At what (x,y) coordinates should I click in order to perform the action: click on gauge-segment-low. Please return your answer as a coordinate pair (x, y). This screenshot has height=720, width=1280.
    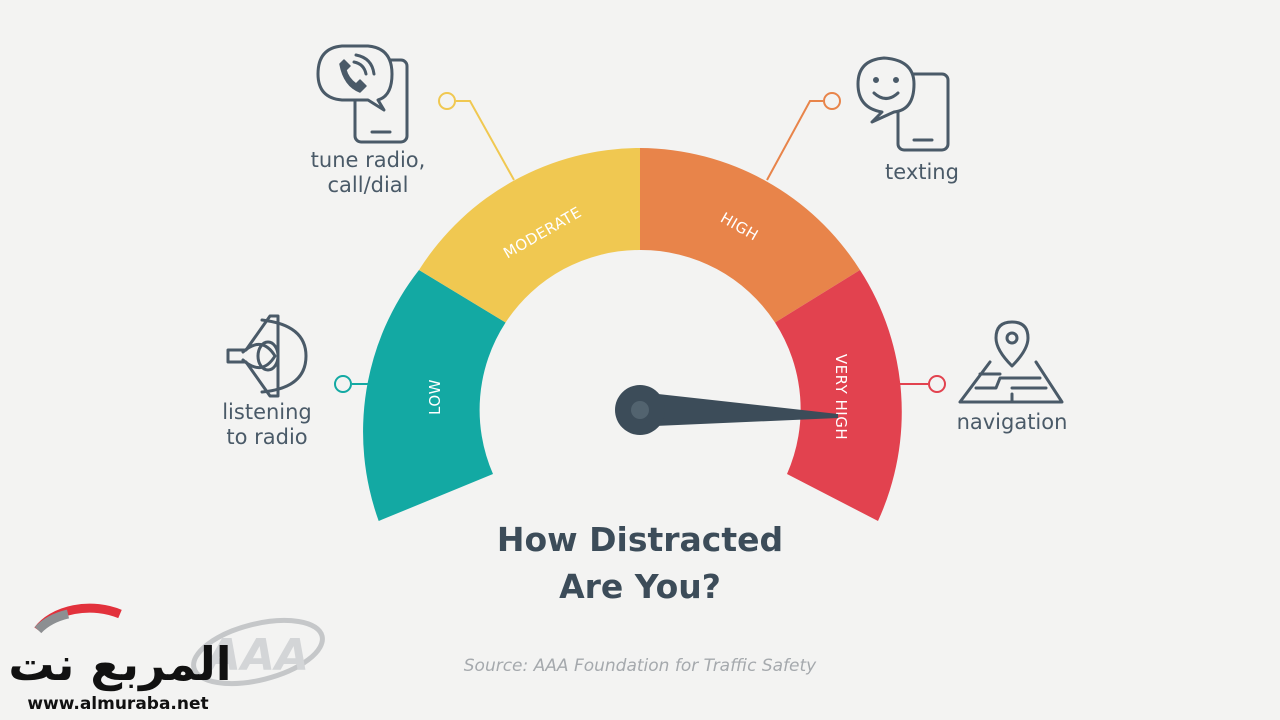
    Looking at the image, I should click on (434, 395).